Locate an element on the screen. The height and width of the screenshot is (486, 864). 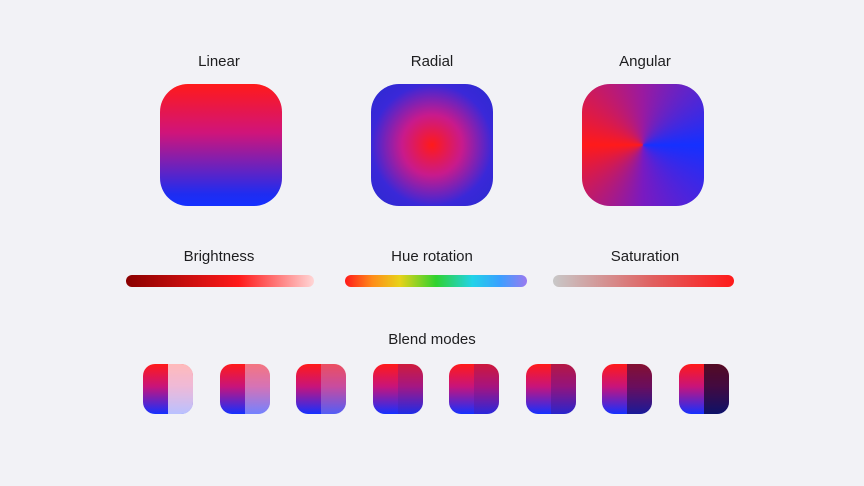
blend-modes-label: Blend modes is located at coordinates (432, 339).